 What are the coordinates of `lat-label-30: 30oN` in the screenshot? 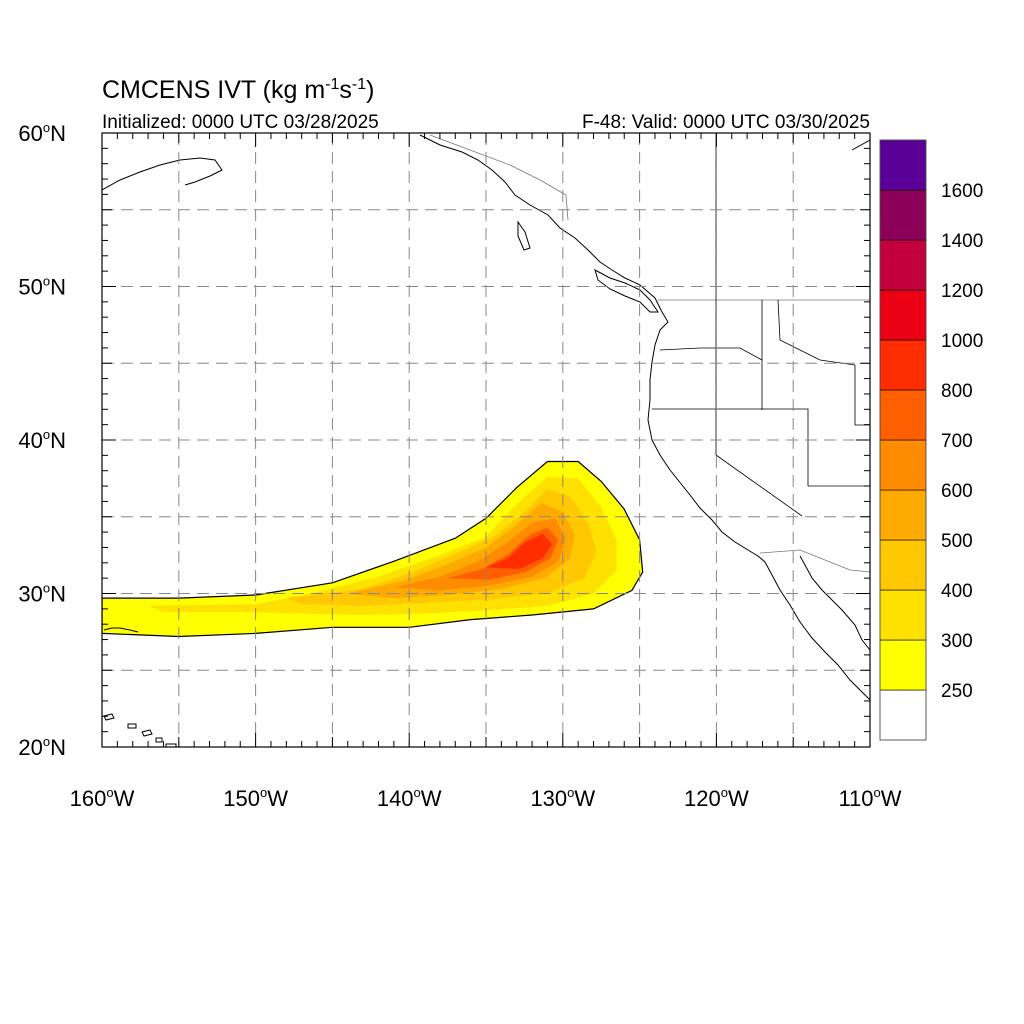 It's located at (42, 594).